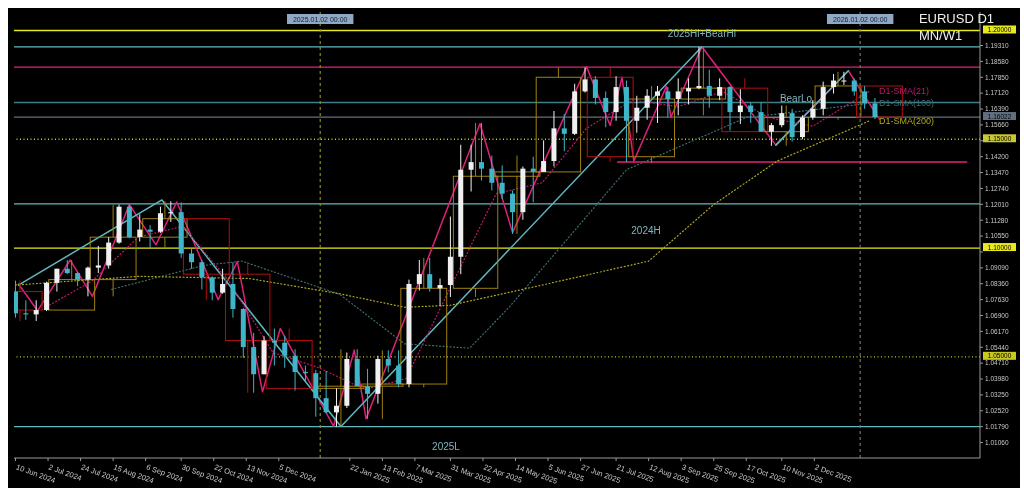  I want to click on annotation: BearLo, so click(796, 98).